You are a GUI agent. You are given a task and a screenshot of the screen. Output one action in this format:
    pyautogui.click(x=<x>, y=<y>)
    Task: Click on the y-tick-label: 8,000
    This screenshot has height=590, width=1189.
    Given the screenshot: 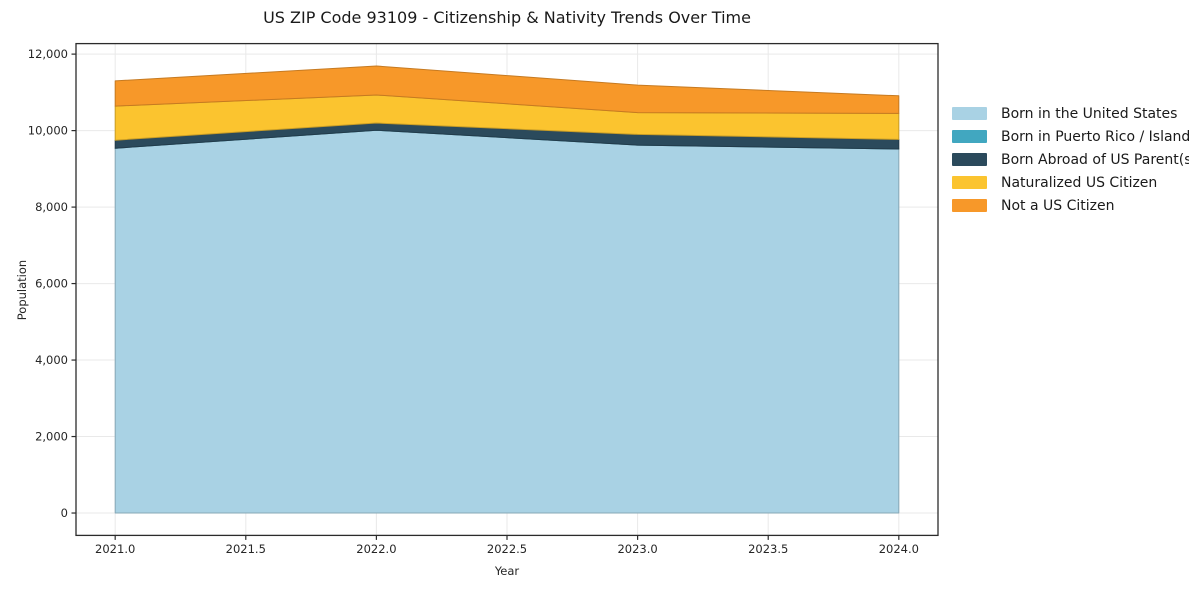 What is the action you would take?
    pyautogui.click(x=51, y=207)
    